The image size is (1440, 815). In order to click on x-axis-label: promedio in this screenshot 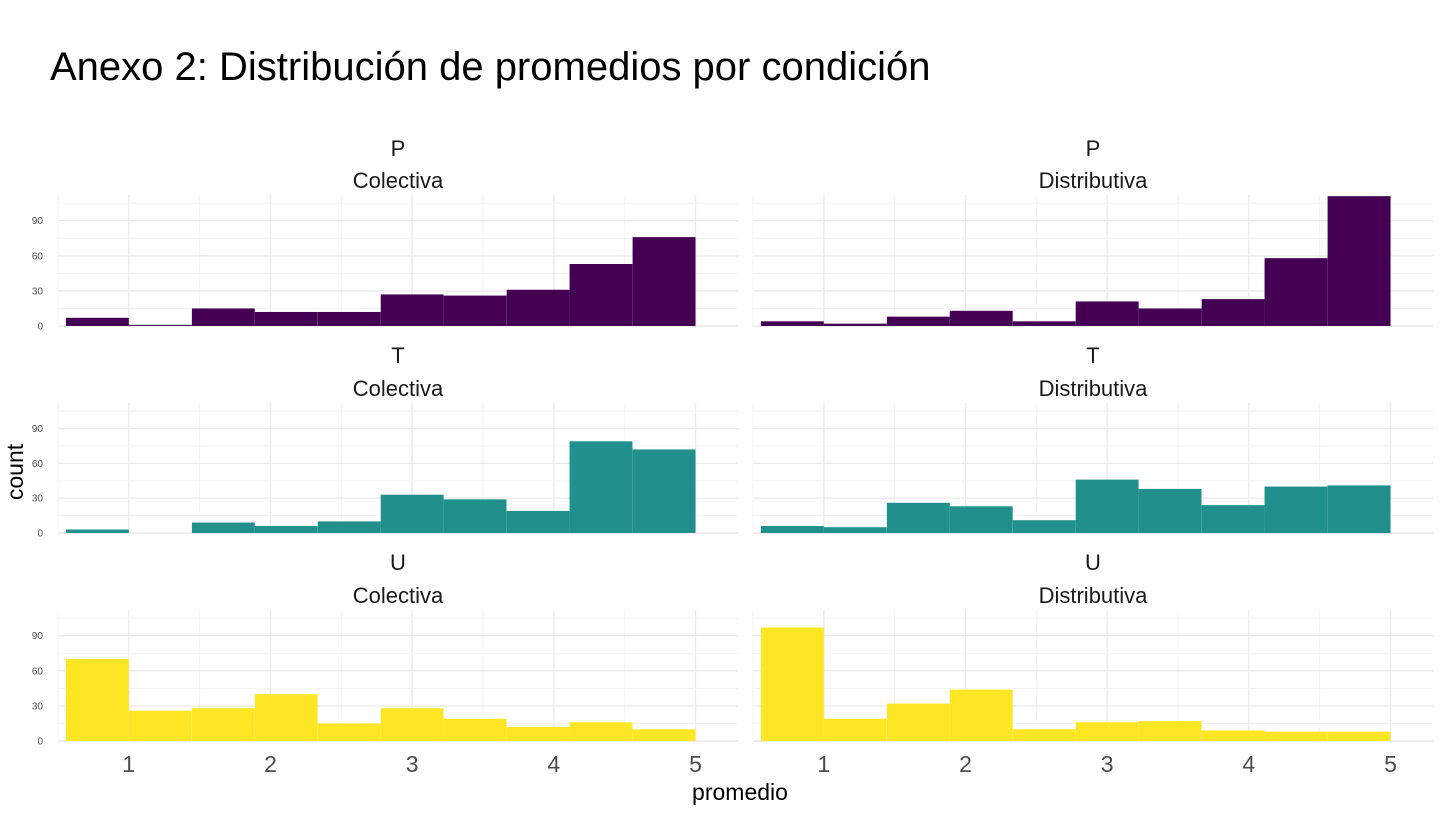, I will do `click(740, 792)`.